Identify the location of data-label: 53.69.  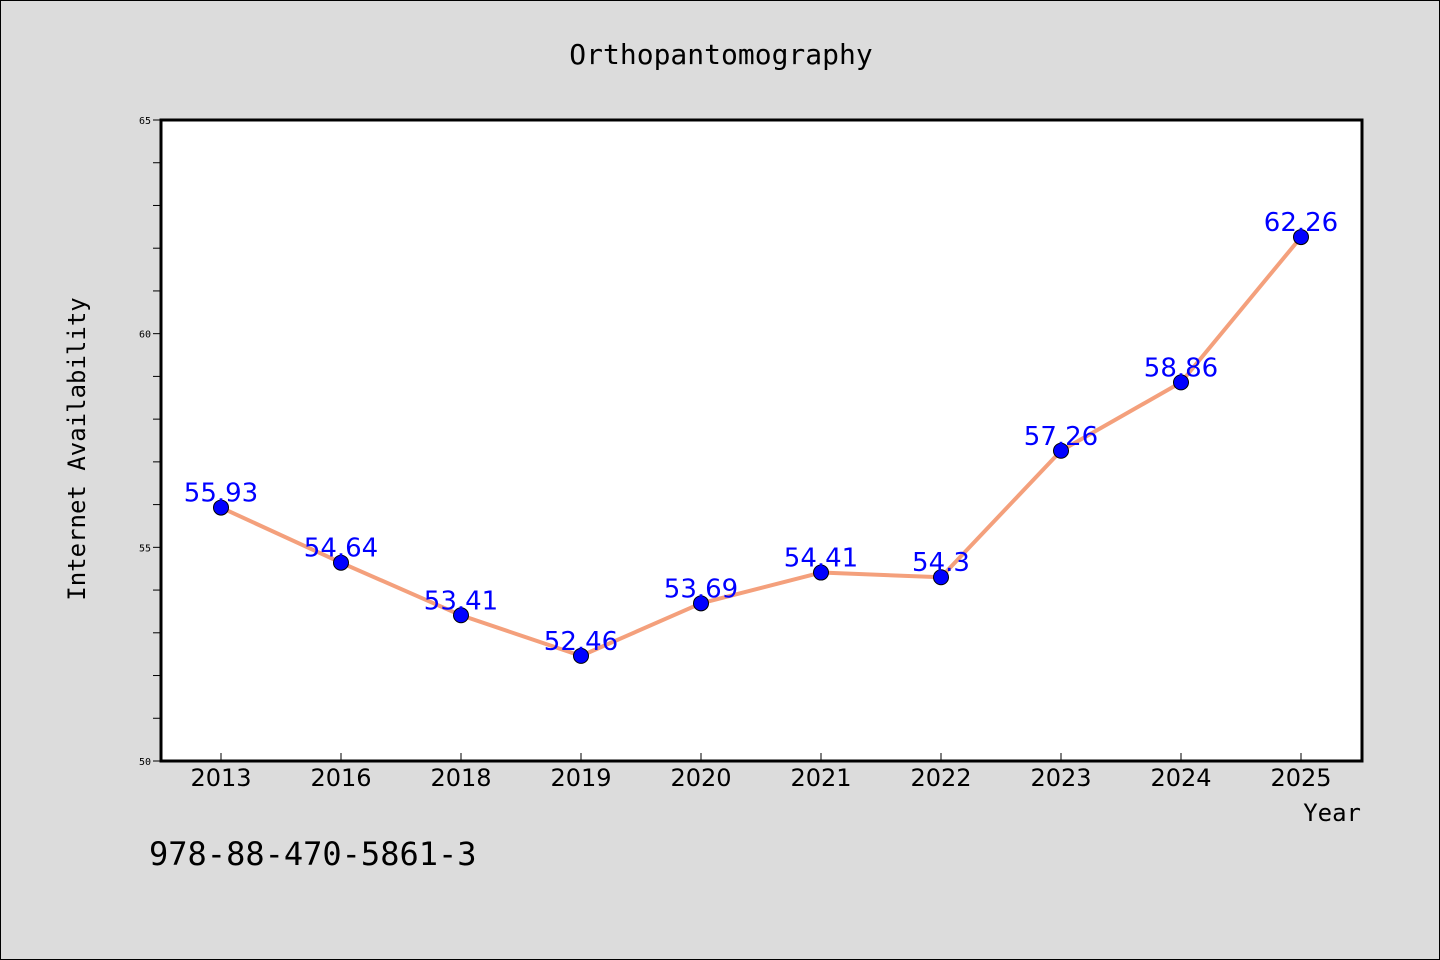
(701, 589).